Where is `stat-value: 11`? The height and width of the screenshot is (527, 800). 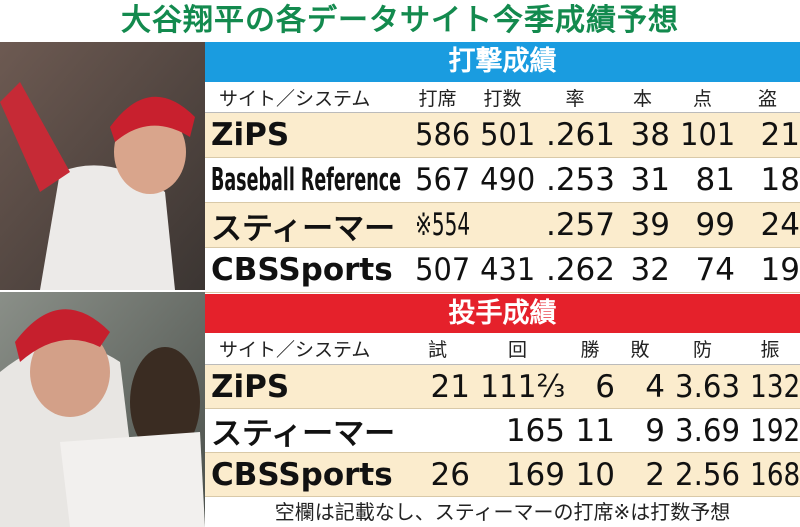 stat-value: 11 is located at coordinates (592, 430).